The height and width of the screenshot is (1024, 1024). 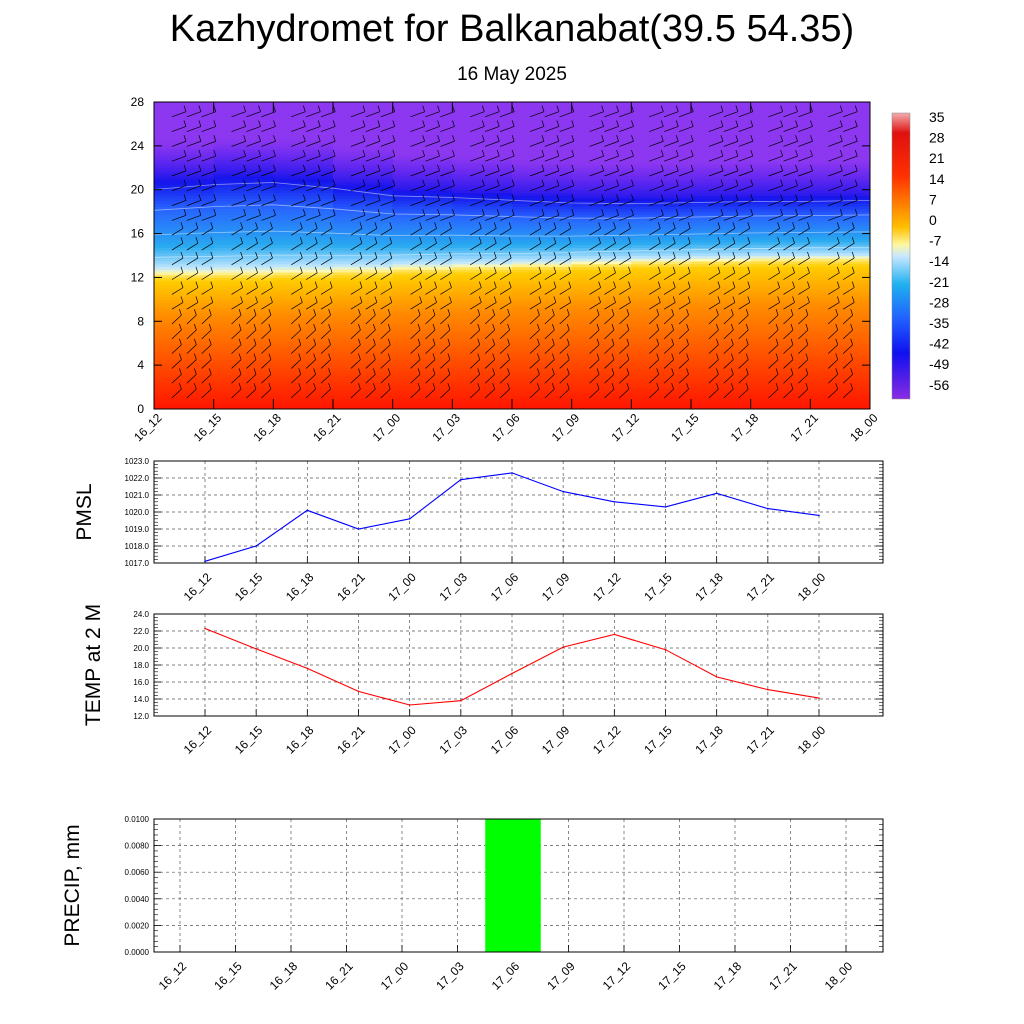 What do you see at coordinates (141, 682) in the screenshot?
I see `y-tick-label: 16.0` at bounding box center [141, 682].